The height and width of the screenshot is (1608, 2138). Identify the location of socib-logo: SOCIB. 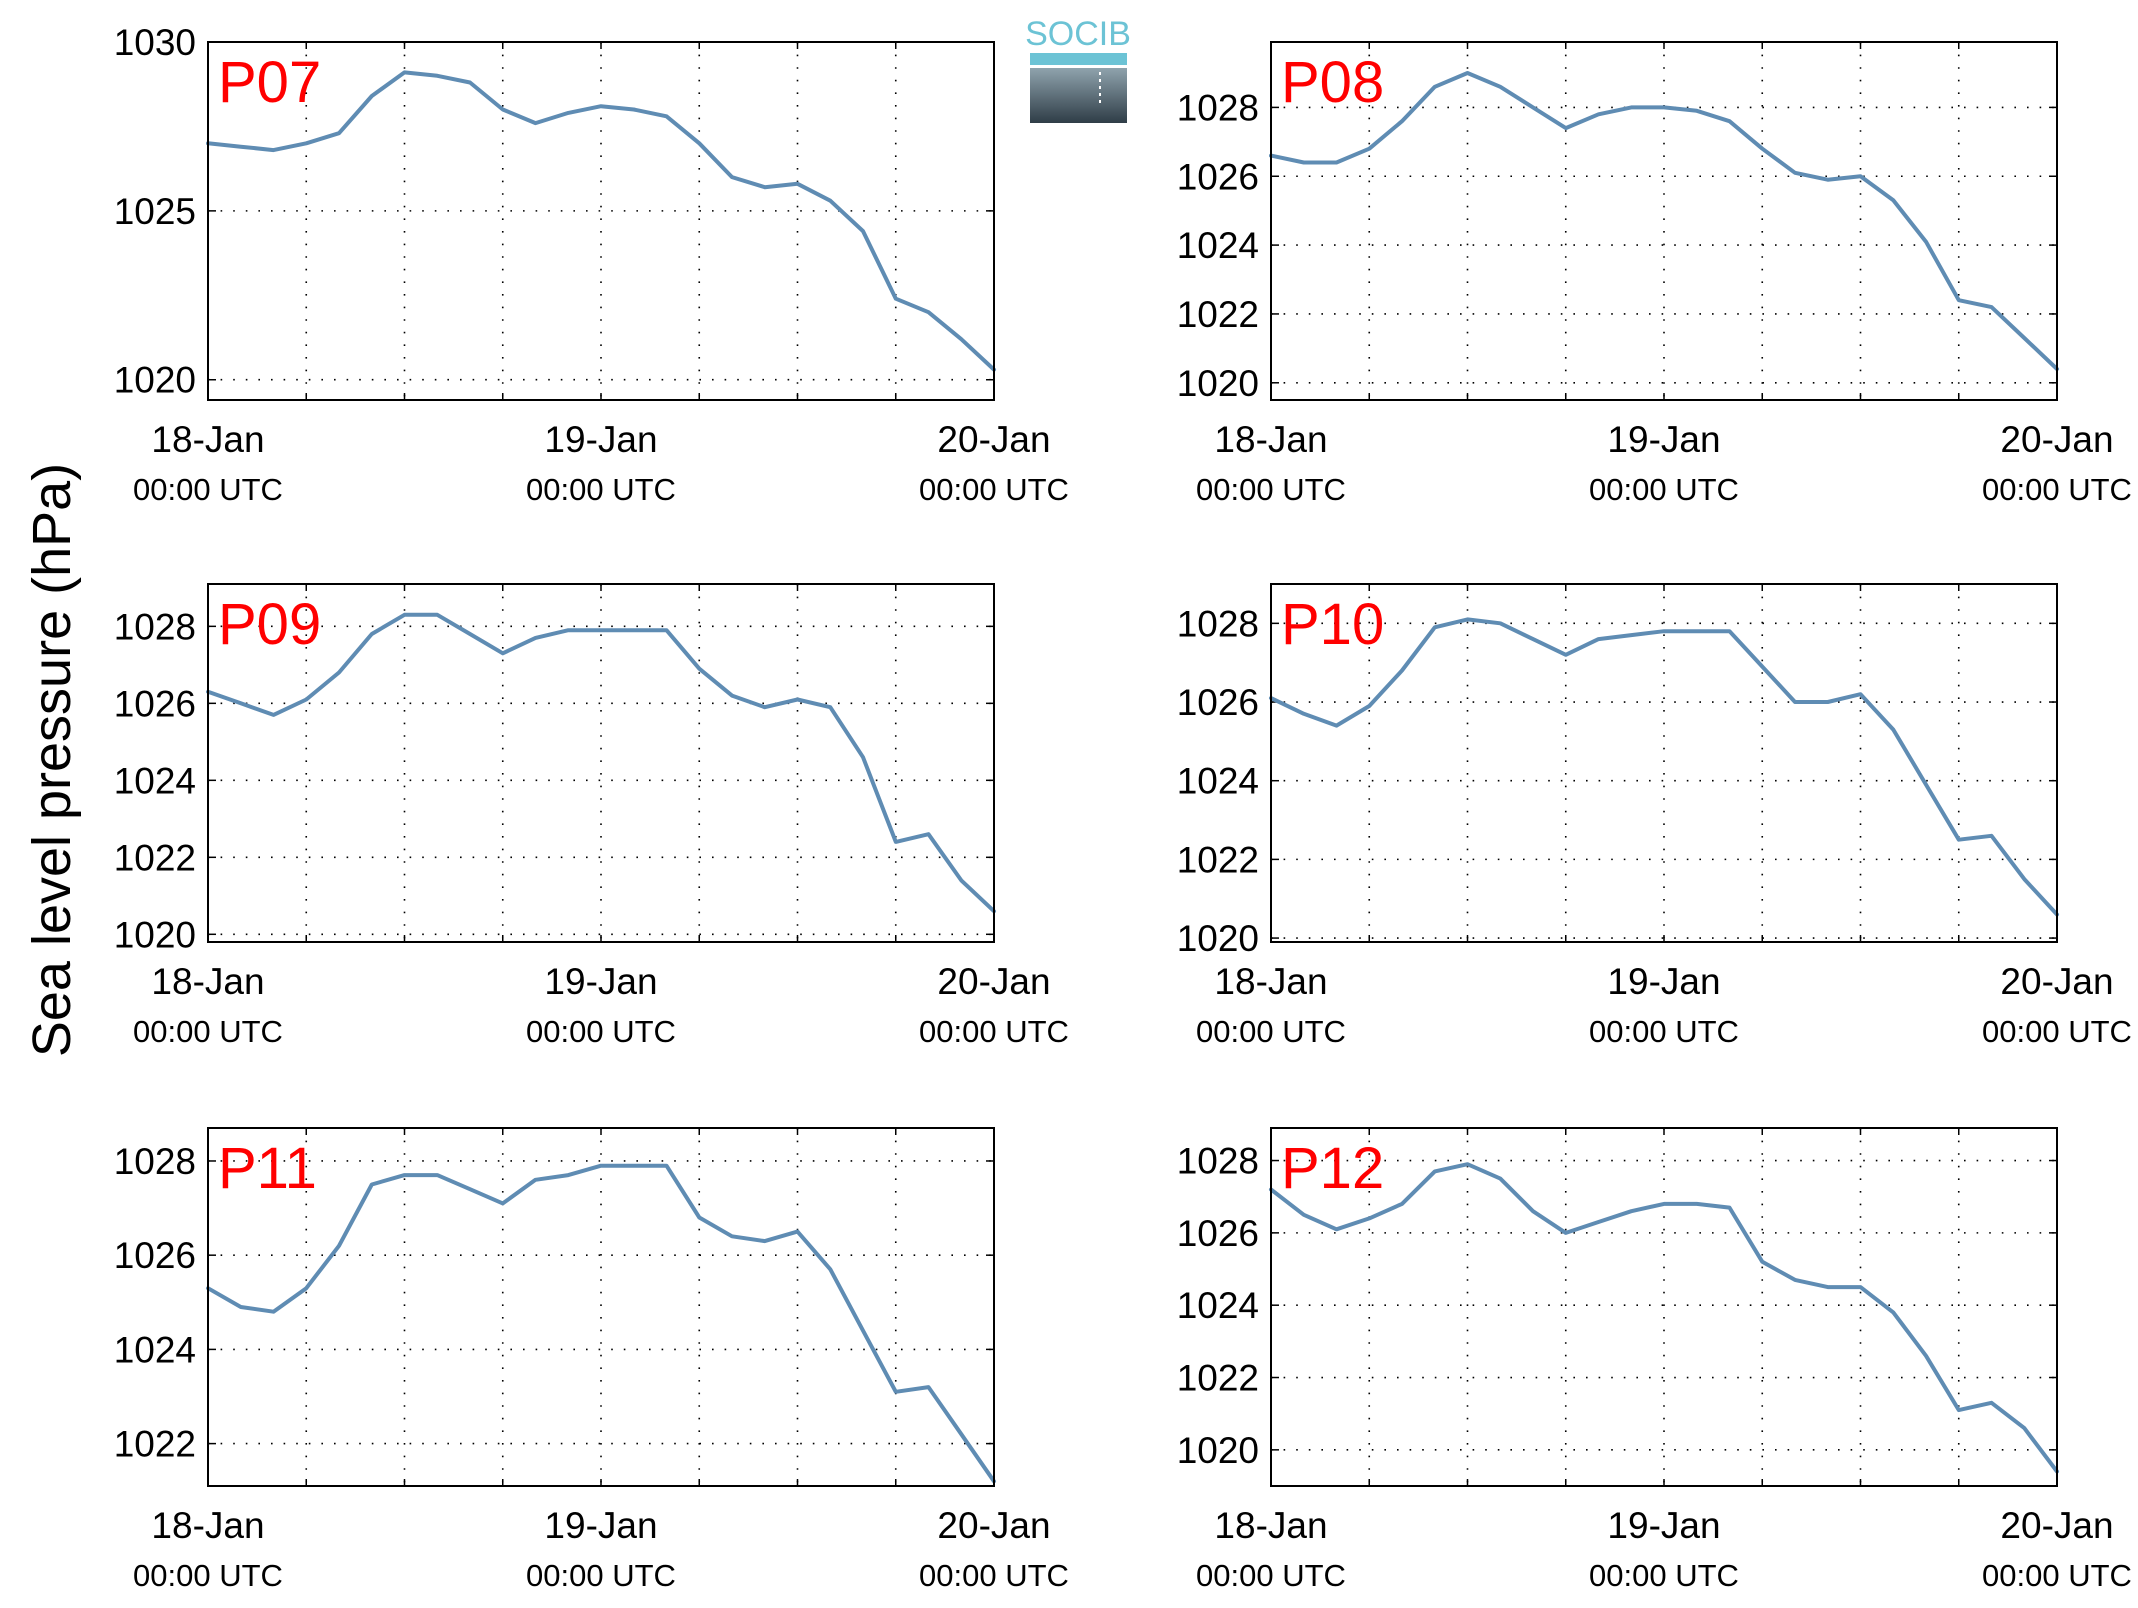
(1078, 69).